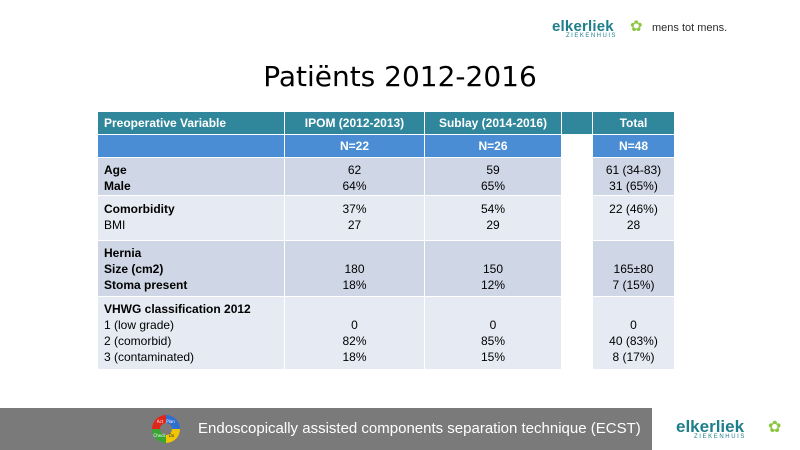 The image size is (800, 450). I want to click on pdca-cycle-icon: Plan Do Check Act, so click(166, 429).